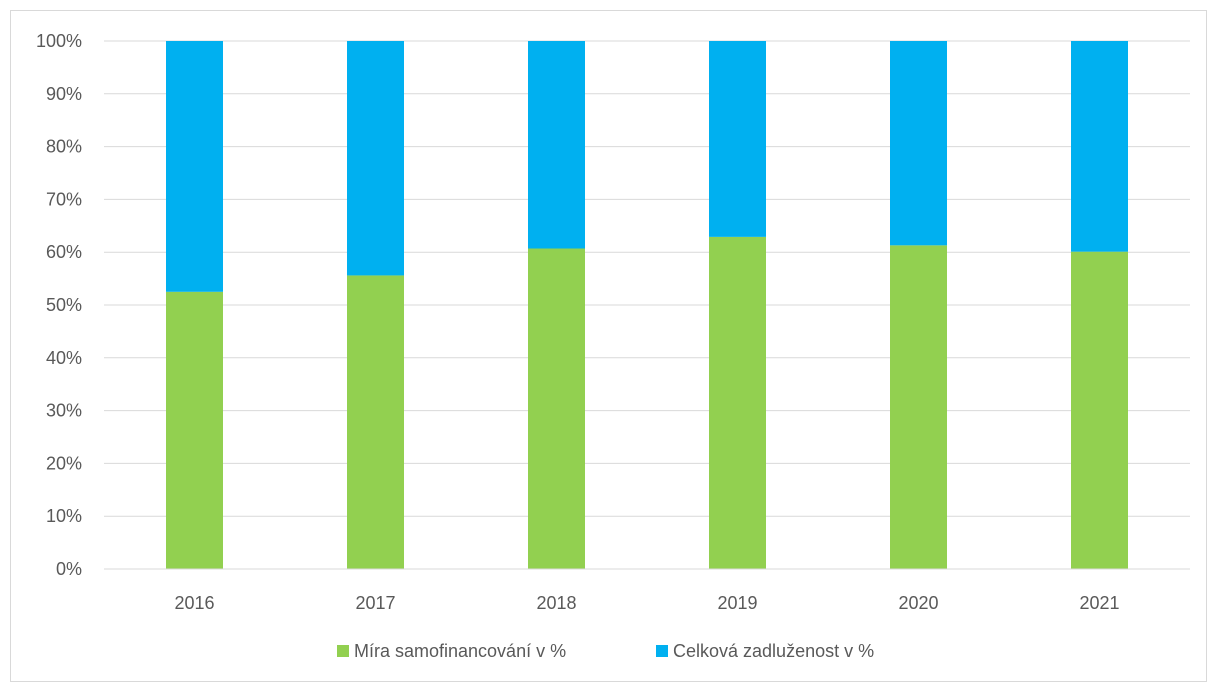 This screenshot has width=1209, height=684. I want to click on y-tick-label: 100%, so click(59, 41).